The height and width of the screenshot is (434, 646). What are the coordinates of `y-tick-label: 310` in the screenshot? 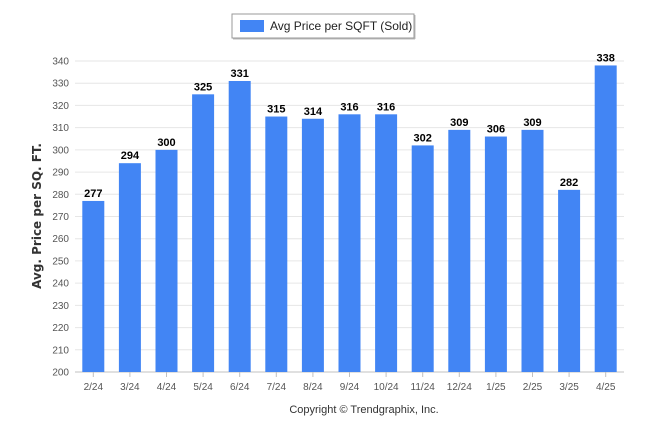 It's located at (60, 128).